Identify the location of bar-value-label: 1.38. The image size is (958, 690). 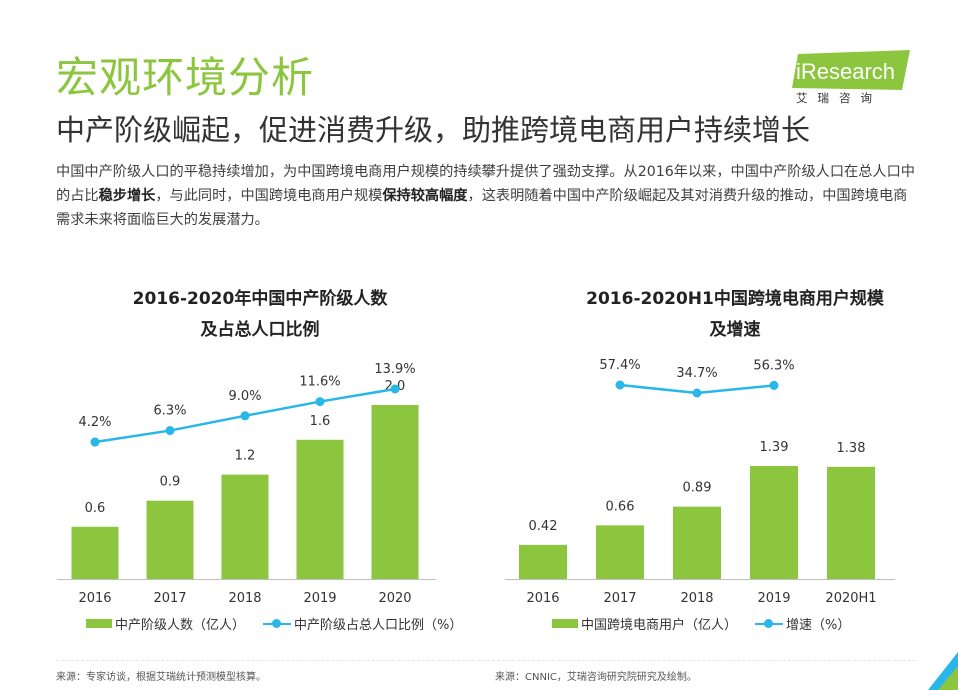
(851, 448).